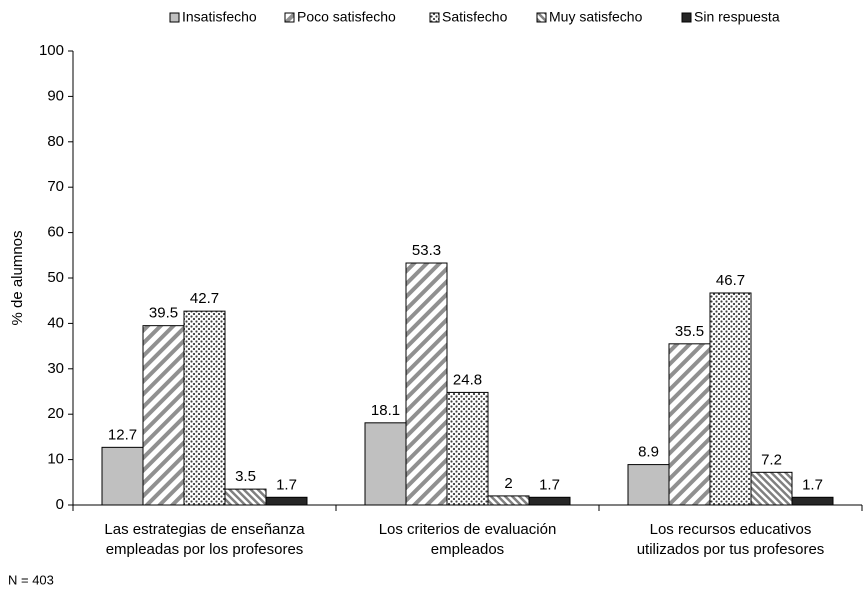  I want to click on data-label: 12.7, so click(122, 434).